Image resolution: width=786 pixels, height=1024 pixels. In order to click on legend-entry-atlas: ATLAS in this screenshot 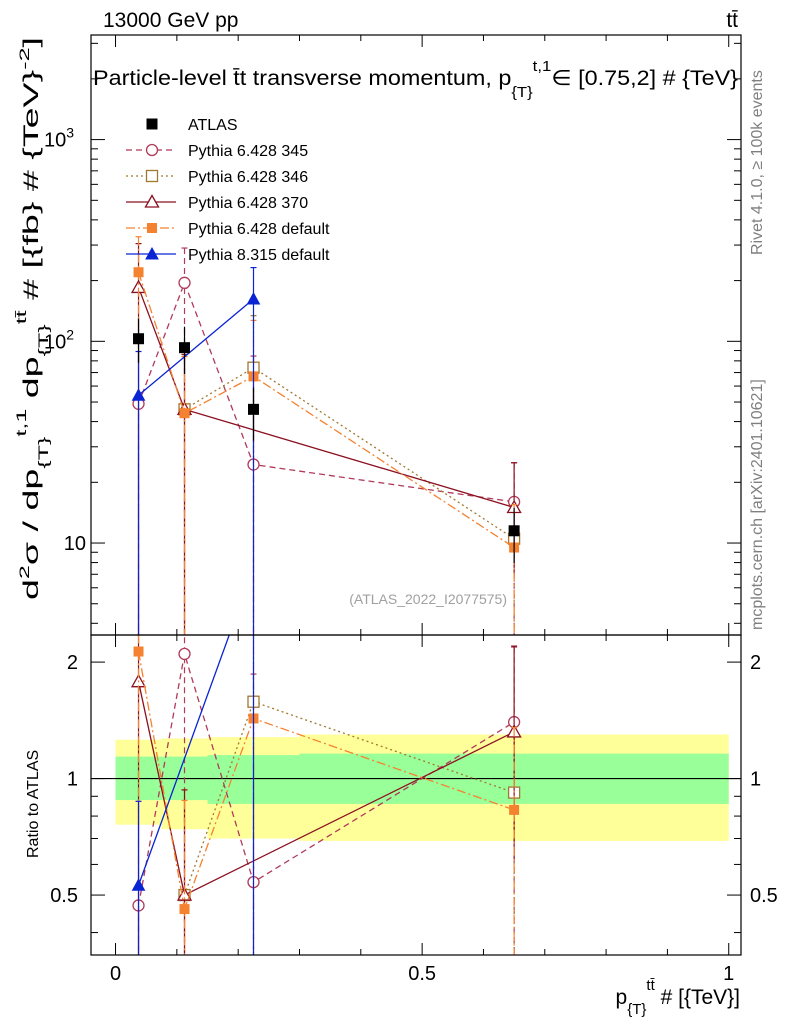, I will do `click(192, 125)`.